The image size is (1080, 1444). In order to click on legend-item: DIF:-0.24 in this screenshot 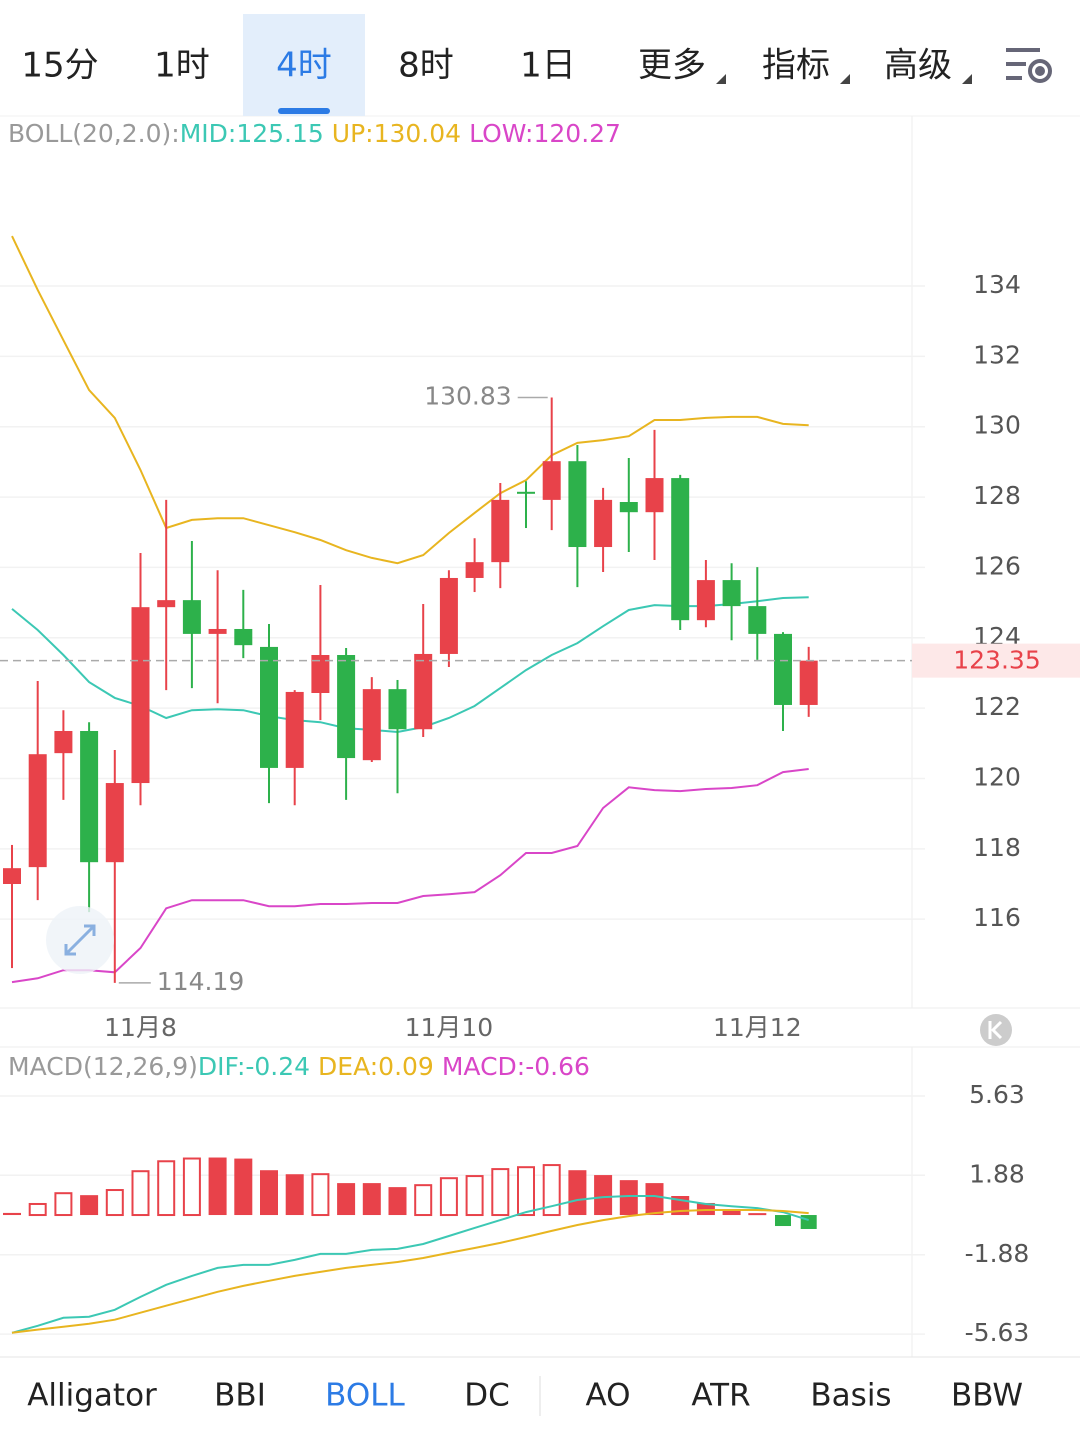, I will do `click(254, 1066)`.